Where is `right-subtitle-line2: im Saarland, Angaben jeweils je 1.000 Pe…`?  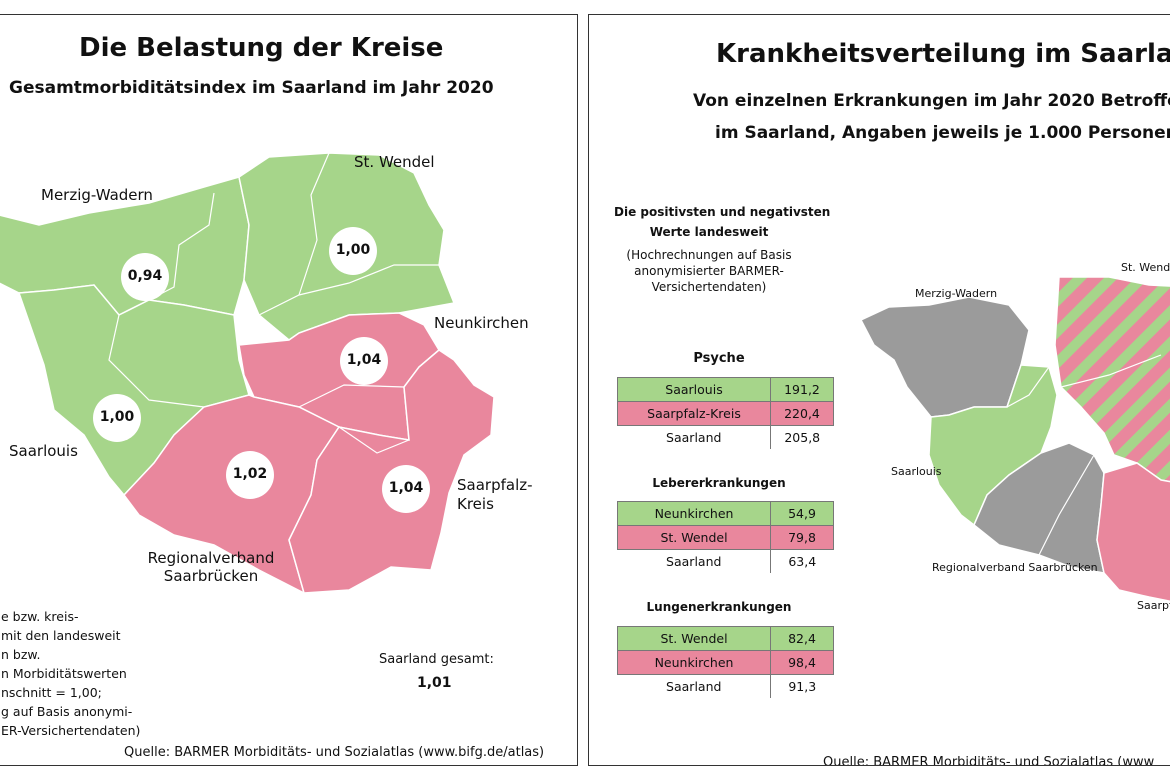 right-subtitle-line2: im Saarland, Angaben jeweils je 1.000 Pe… is located at coordinates (942, 133).